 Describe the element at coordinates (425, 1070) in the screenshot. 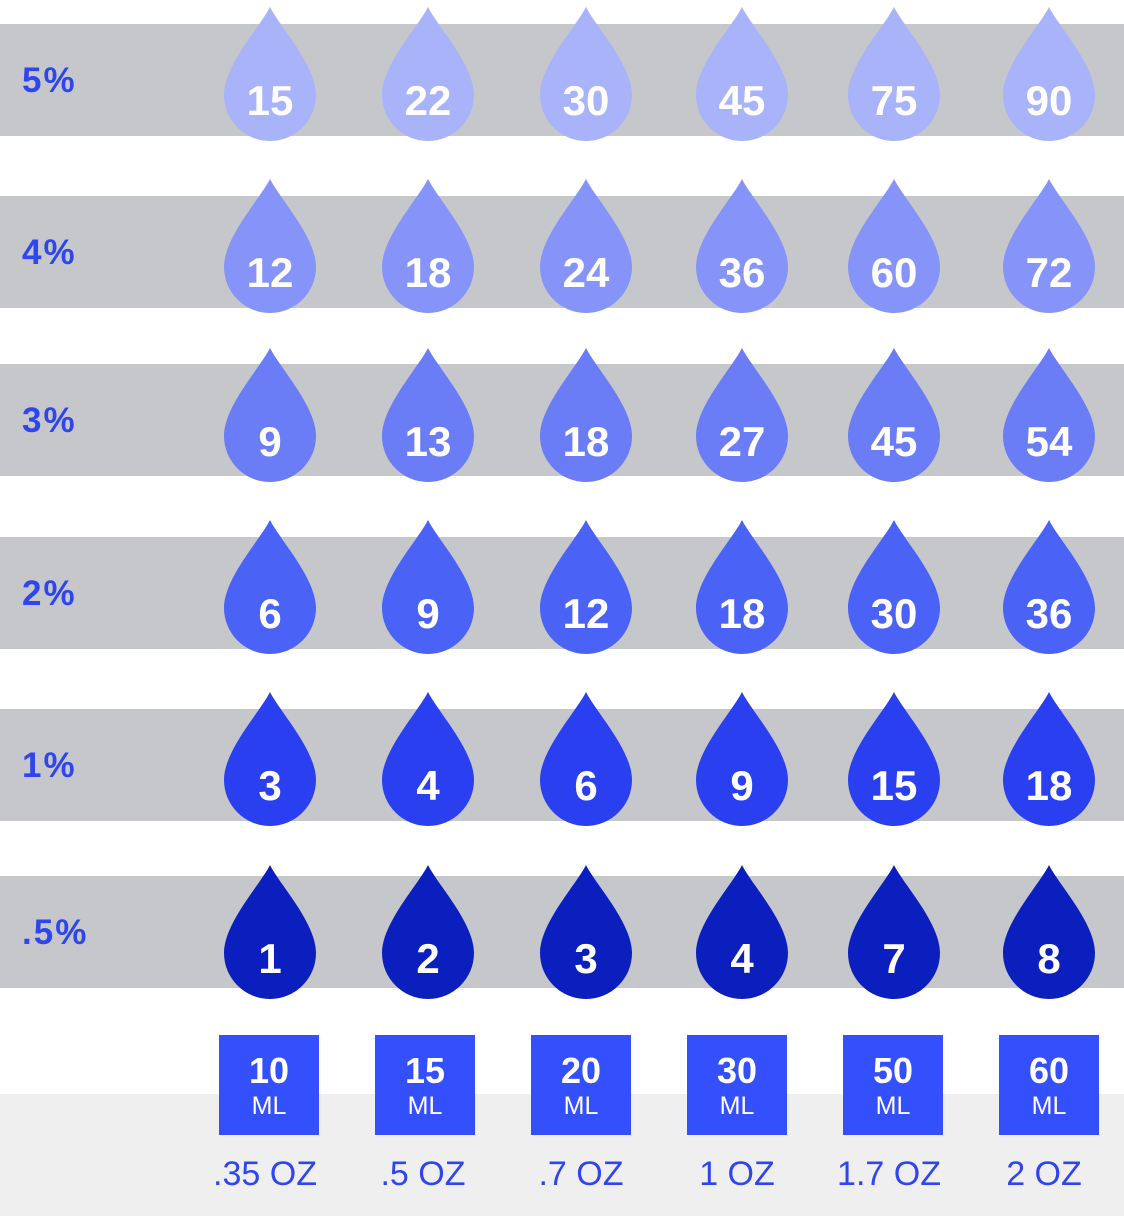

I see `size-ml: 15` at that location.